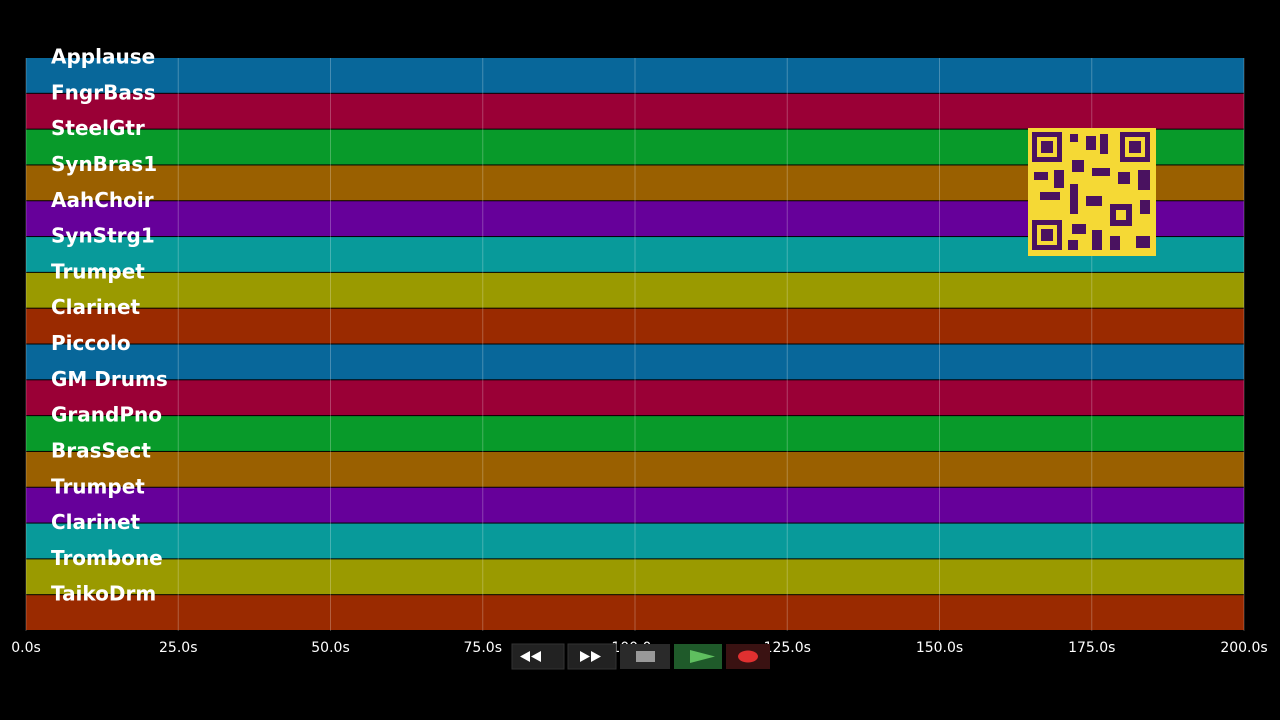 The width and height of the screenshot is (1280, 720). Describe the element at coordinates (748, 656) in the screenshot. I see `record-button` at that location.